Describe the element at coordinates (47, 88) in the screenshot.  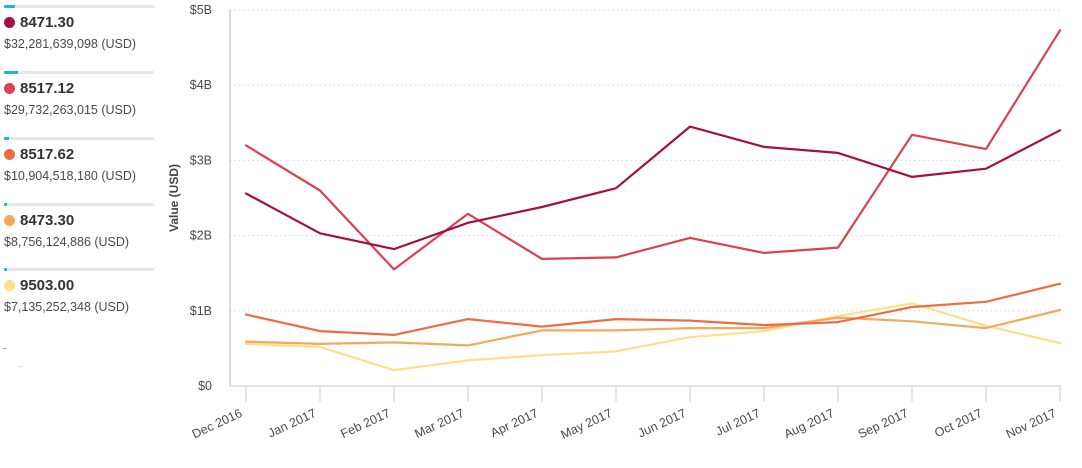
I see `legend-item-code: 8517.12` at that location.